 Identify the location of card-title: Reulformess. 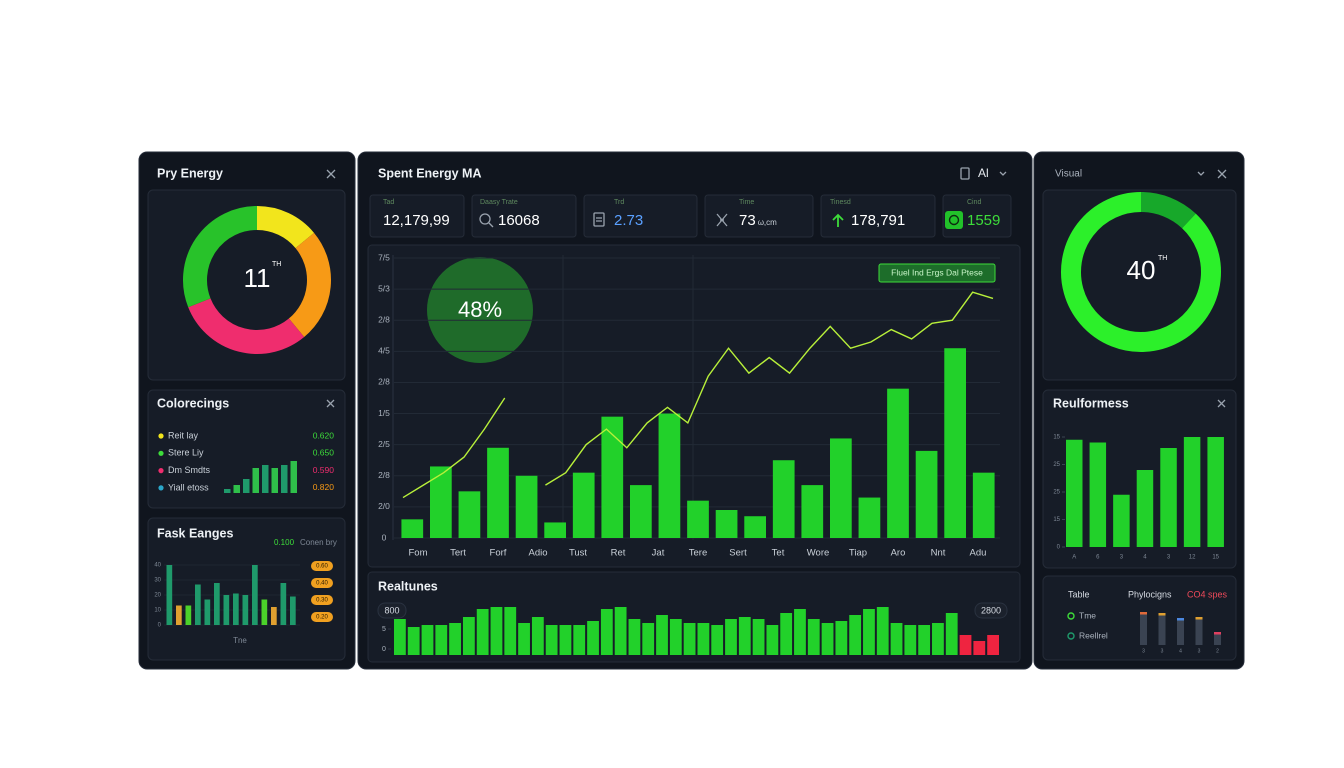
(1091, 403).